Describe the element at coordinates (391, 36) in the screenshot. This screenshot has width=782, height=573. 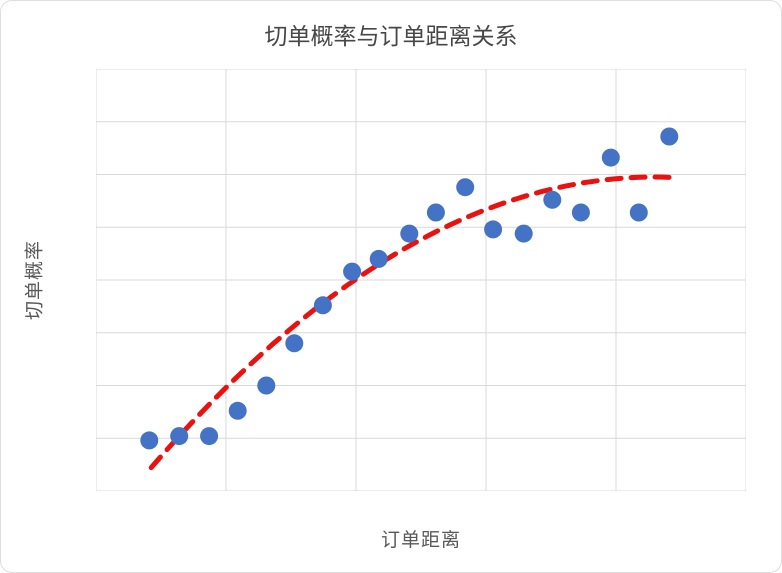
I see `chart-title: 切单概率与订单距离关系` at that location.